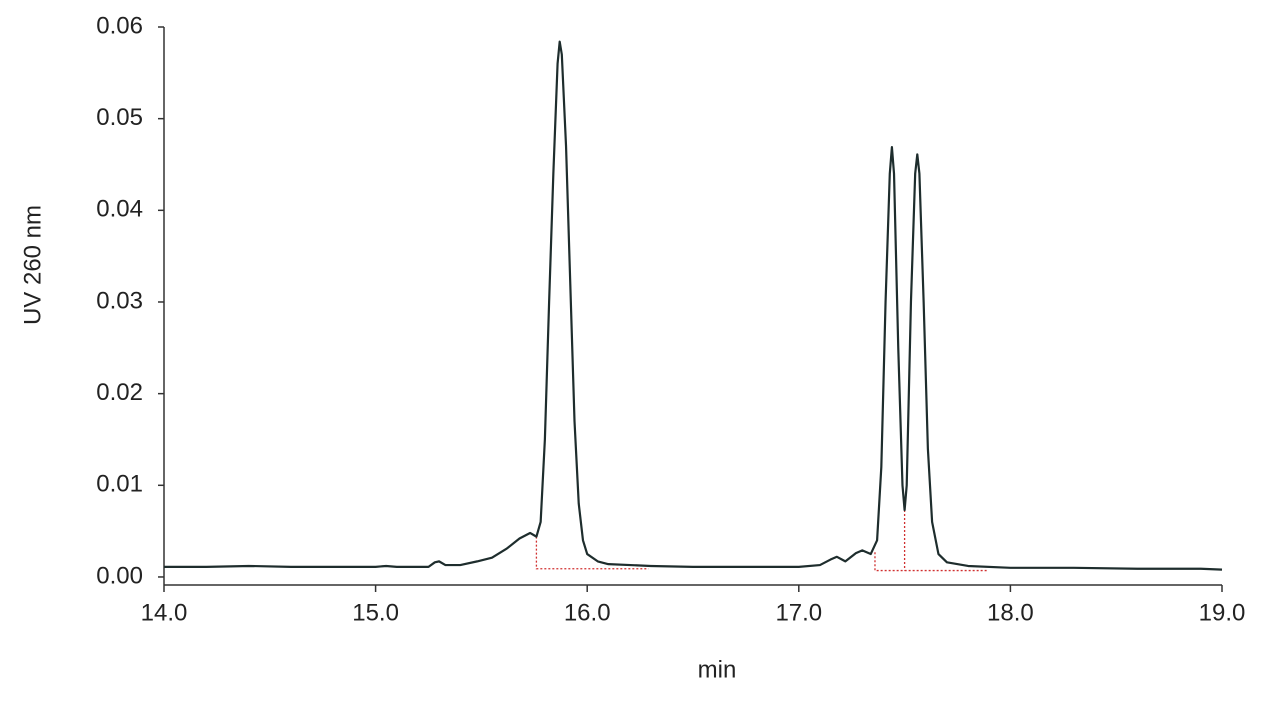 The width and height of the screenshot is (1280, 704). What do you see at coordinates (1010, 612) in the screenshot?
I see `x-tick-label: 18.0` at bounding box center [1010, 612].